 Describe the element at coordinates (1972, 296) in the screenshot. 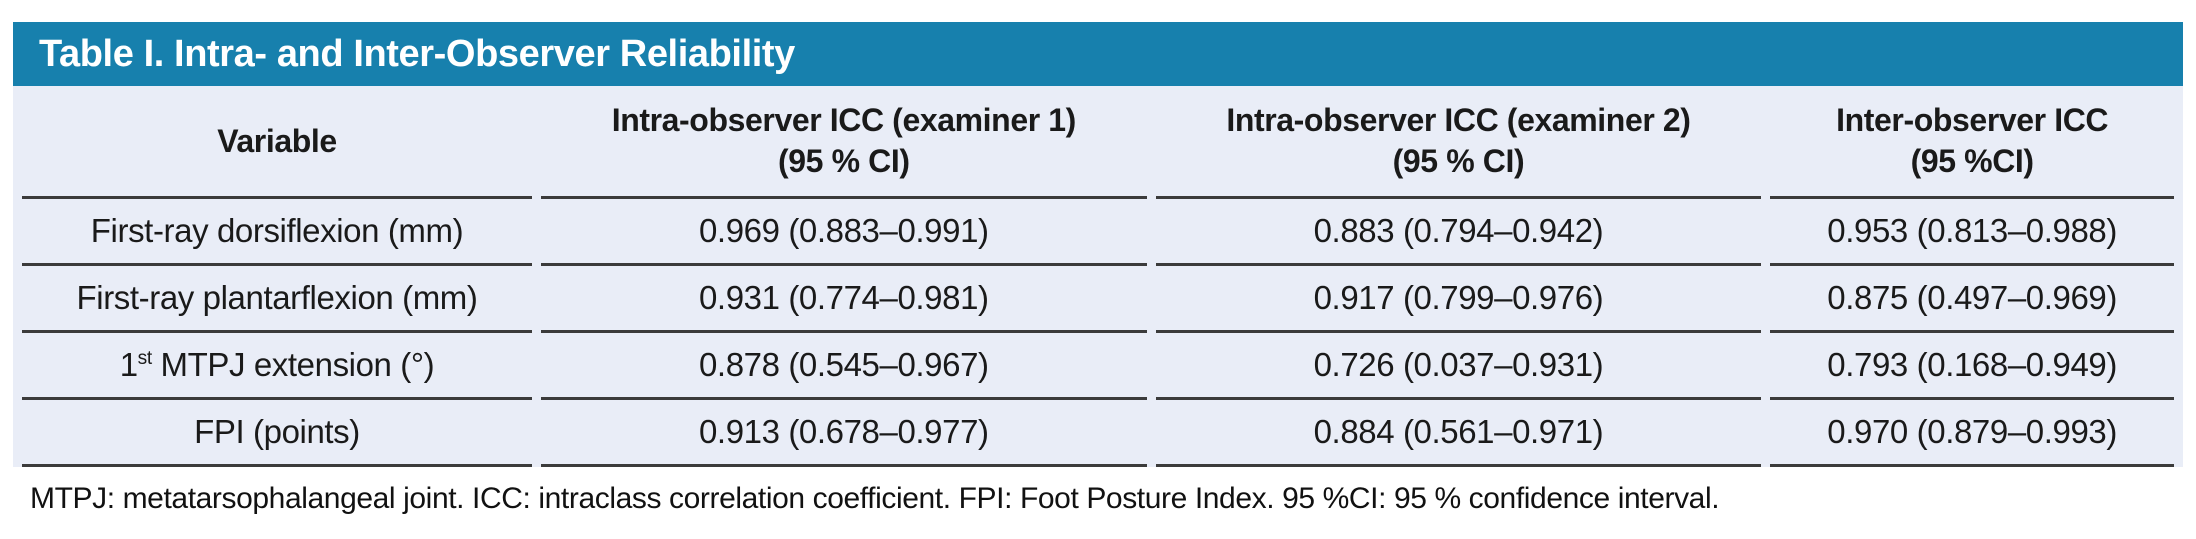

I see `cell-icc-interobserver: 0.875 (0.497–0.969)` at that location.